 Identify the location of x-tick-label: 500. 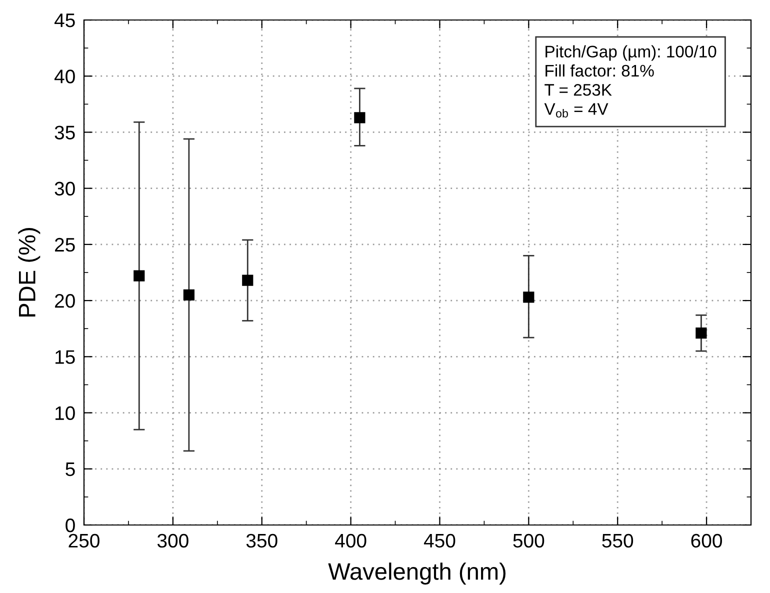
(528, 541).